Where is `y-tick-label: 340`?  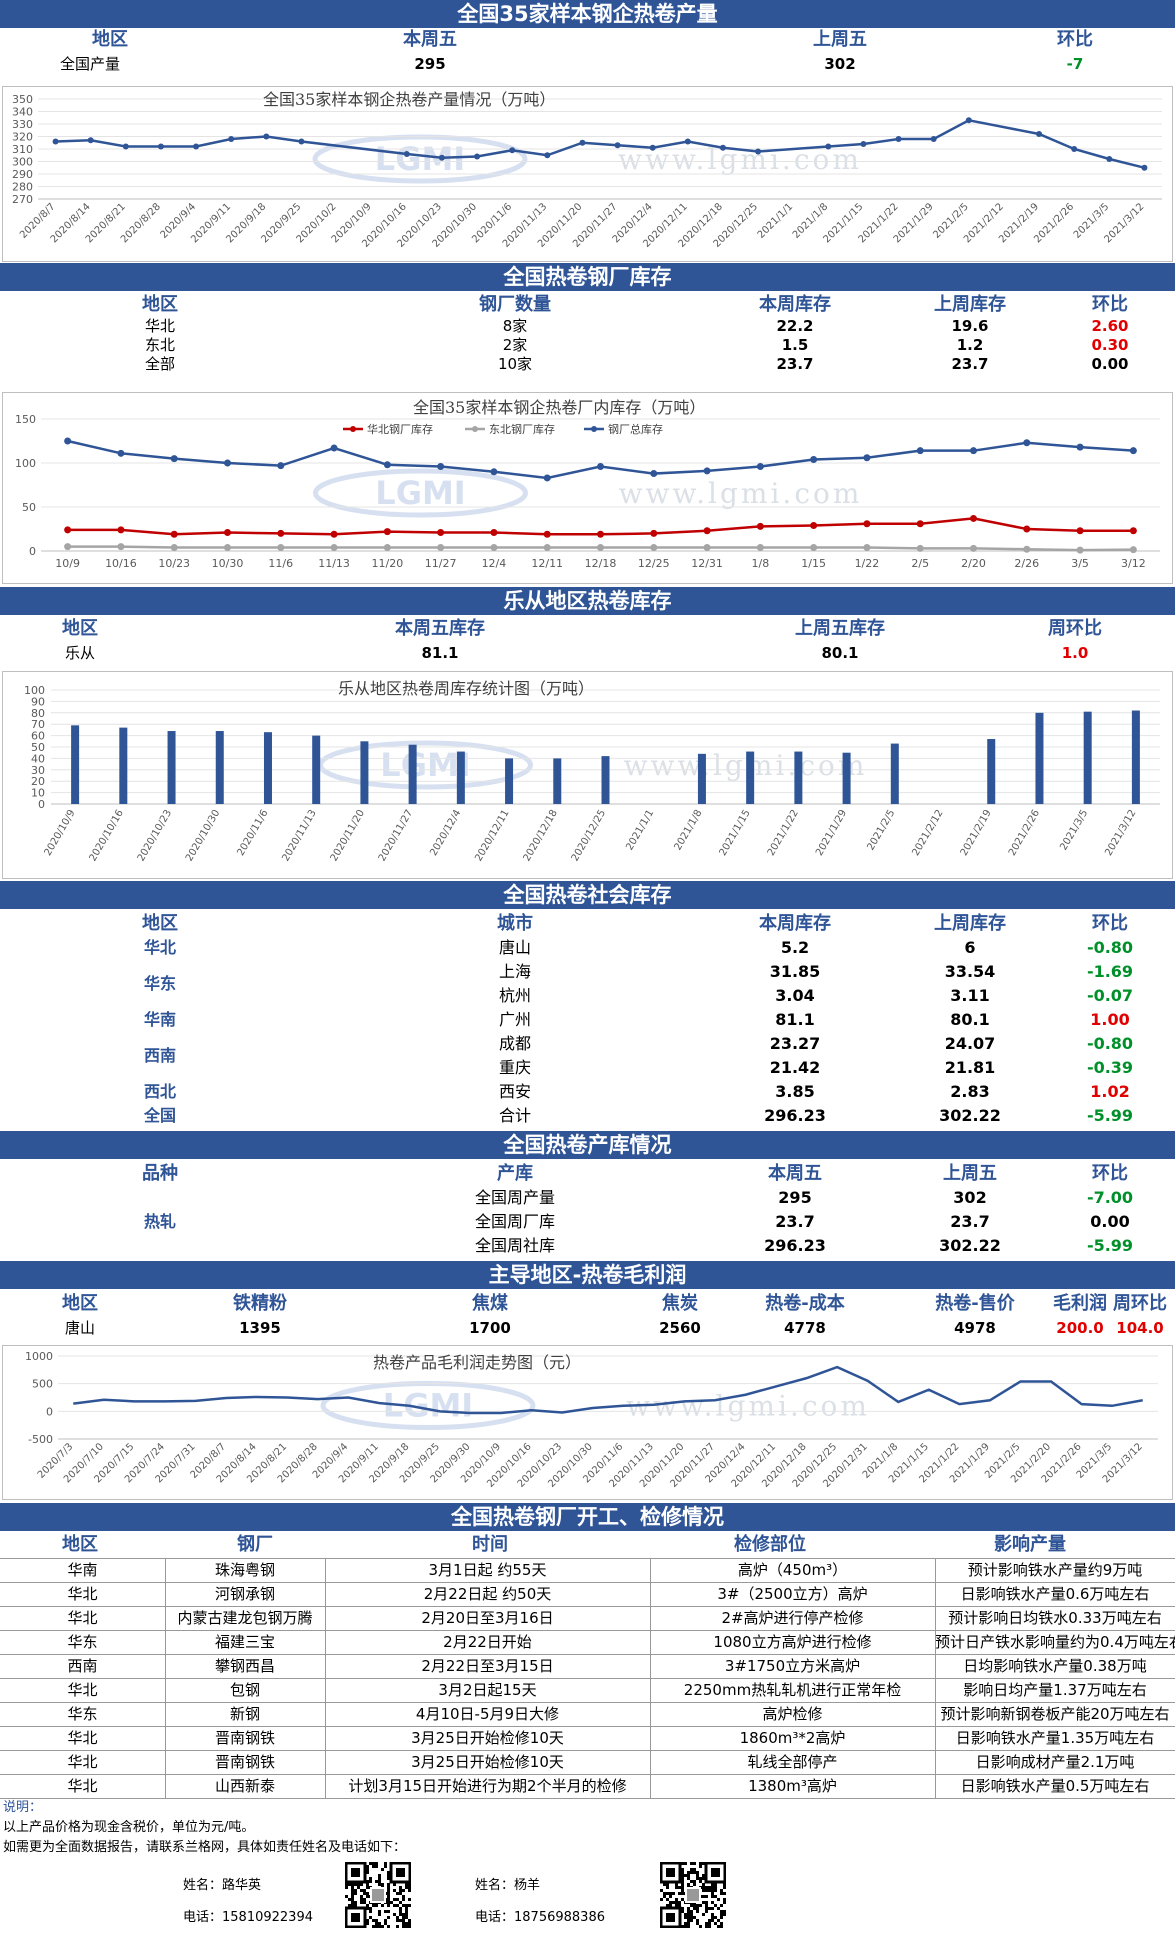
y-tick-label: 340 is located at coordinates (22, 112).